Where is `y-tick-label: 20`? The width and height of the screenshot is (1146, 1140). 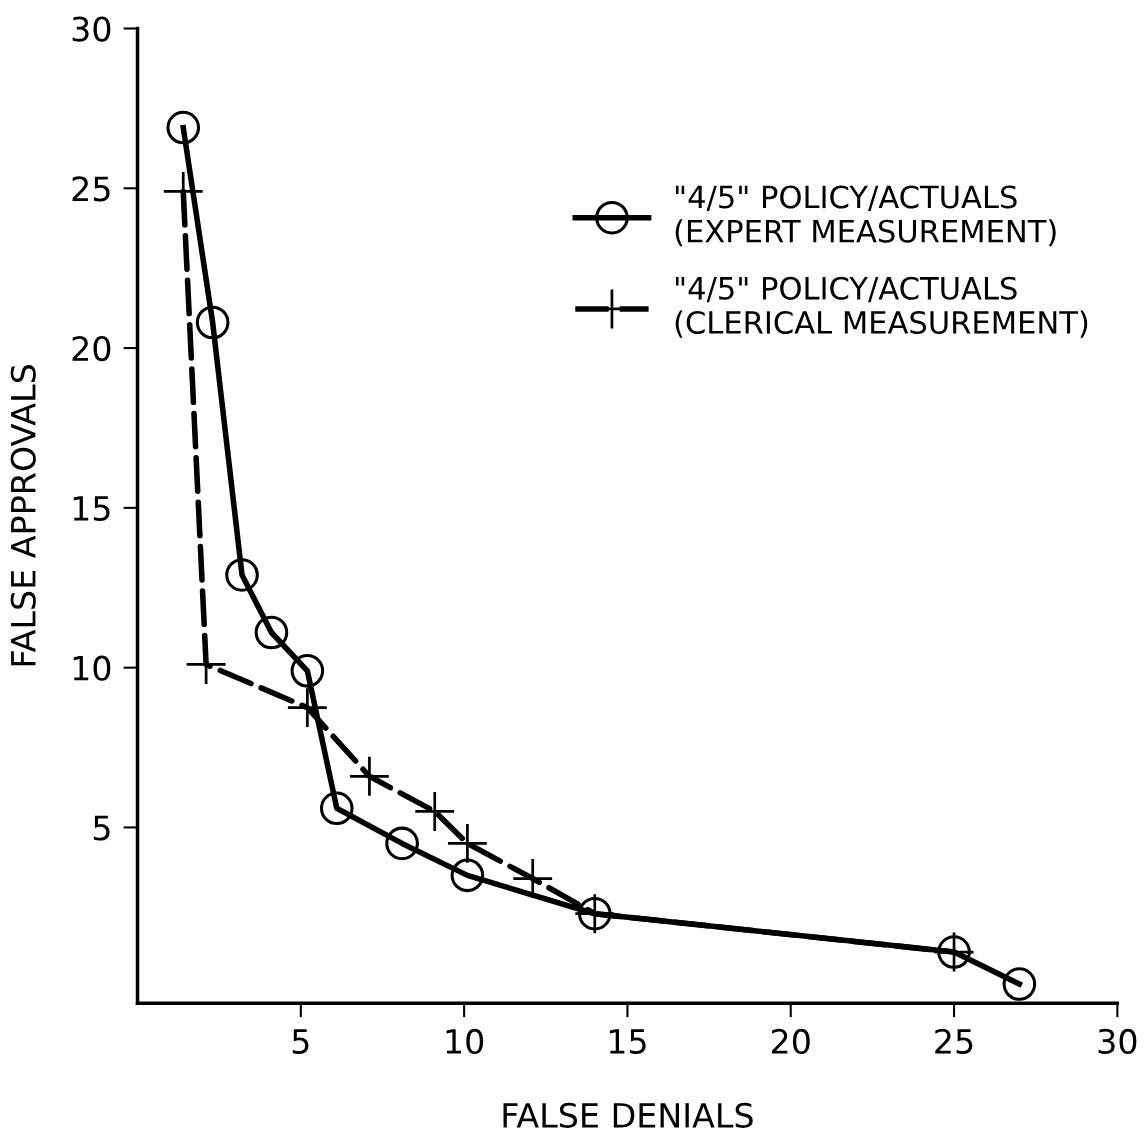 y-tick-label: 20 is located at coordinates (91, 349).